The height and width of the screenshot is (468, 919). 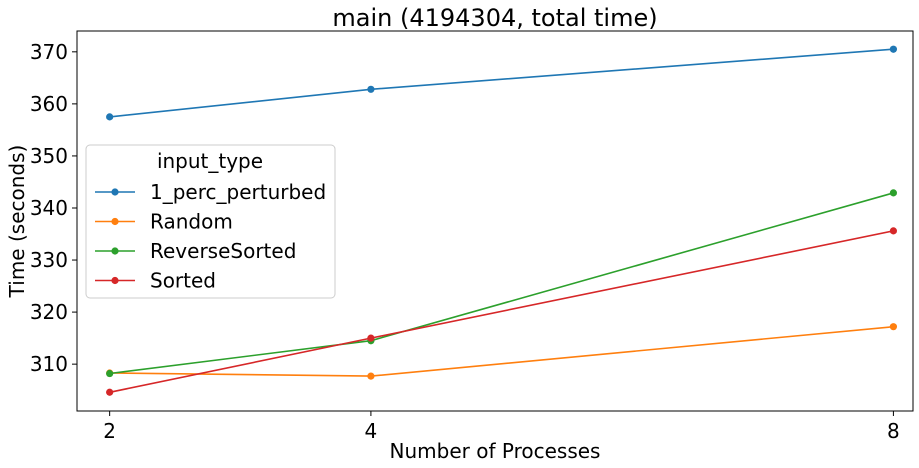 What do you see at coordinates (49, 260) in the screenshot?
I see `y-tick-label: 330` at bounding box center [49, 260].